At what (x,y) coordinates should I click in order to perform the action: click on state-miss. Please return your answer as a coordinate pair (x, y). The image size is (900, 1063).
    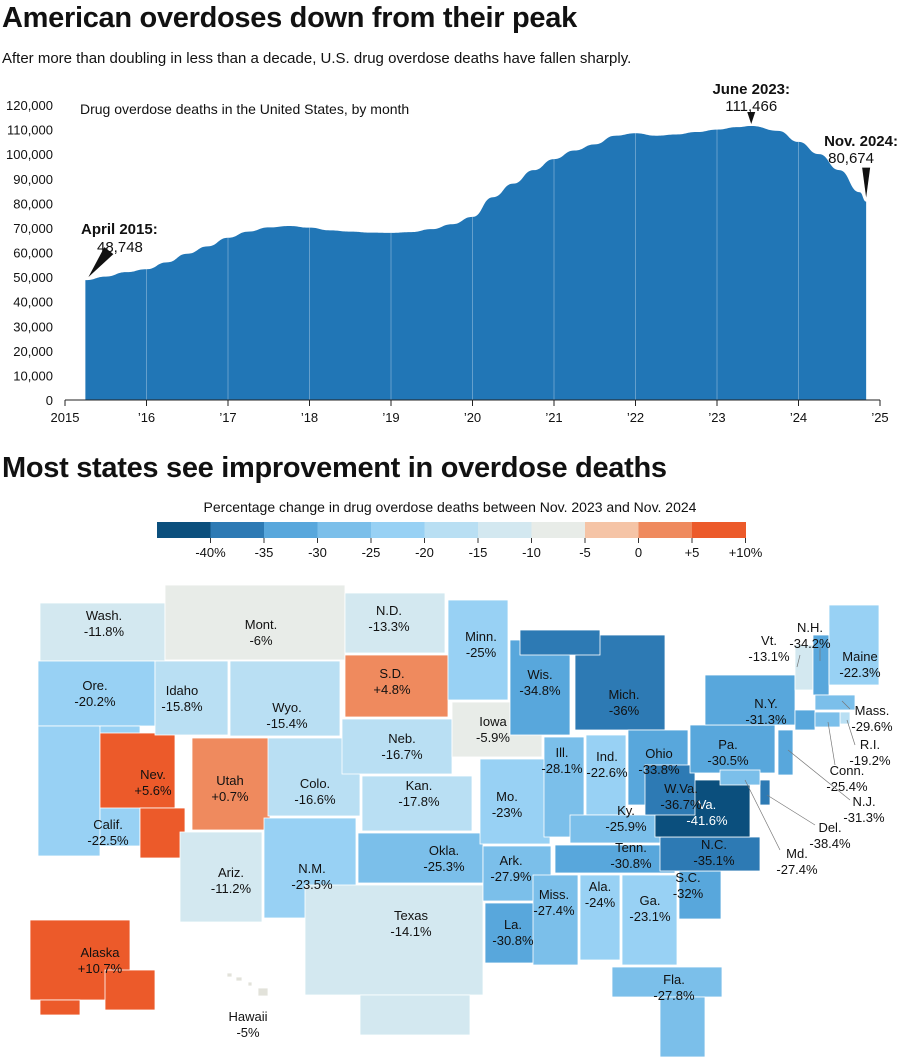
    Looking at the image, I should click on (555, 920).